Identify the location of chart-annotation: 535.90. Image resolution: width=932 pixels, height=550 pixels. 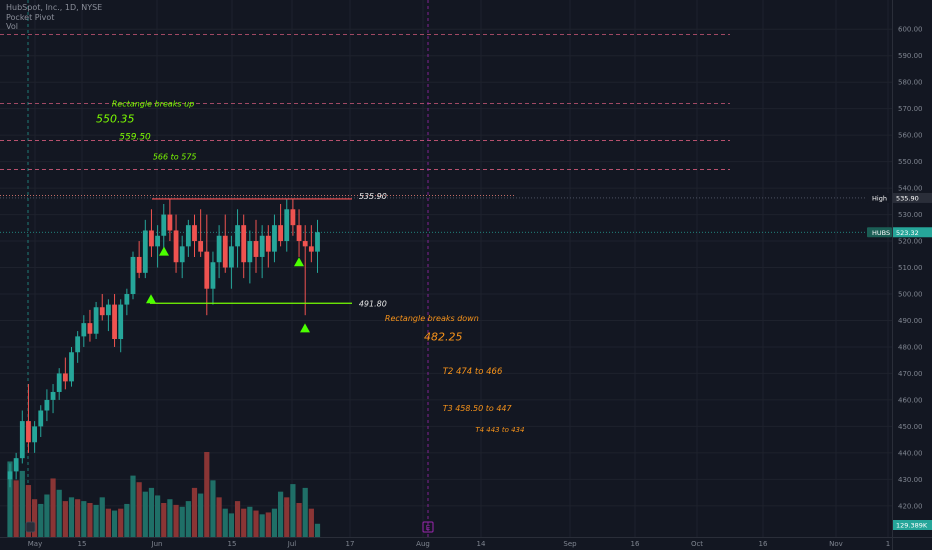
(373, 196).